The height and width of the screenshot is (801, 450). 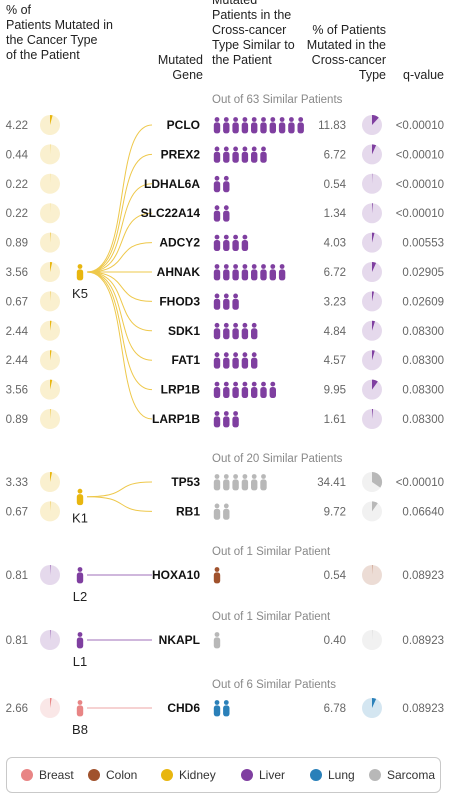 I want to click on similar-patients-label: Out of 20 Similar Patients, so click(x=277, y=459).